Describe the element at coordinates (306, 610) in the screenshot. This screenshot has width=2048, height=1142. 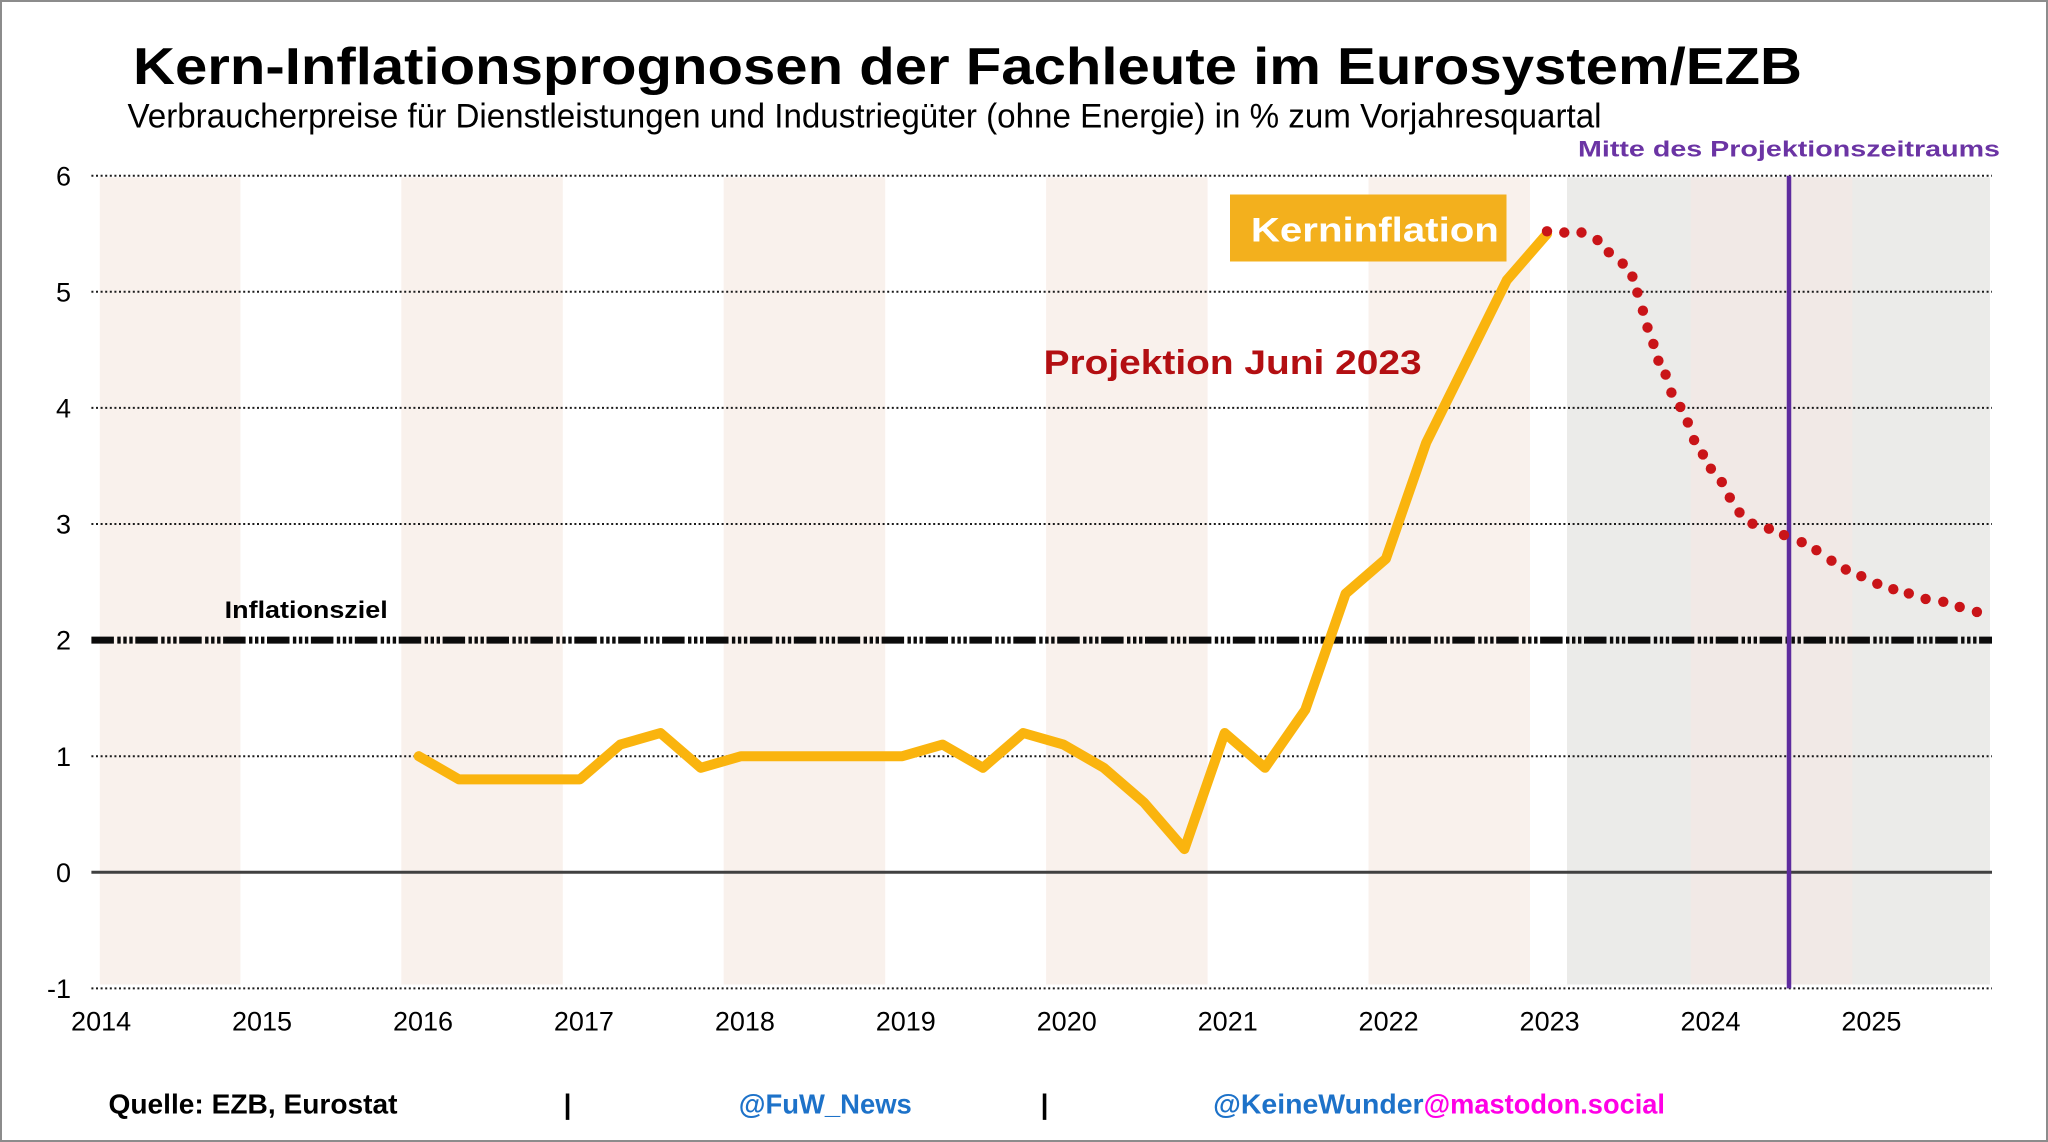
I see `svg-text: Inflationsziel` at that location.